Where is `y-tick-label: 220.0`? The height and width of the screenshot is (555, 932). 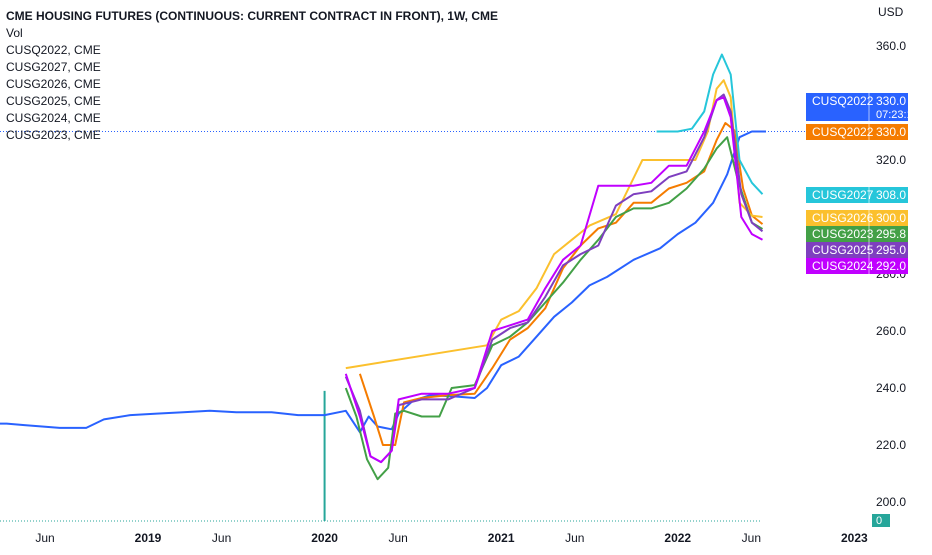
y-tick-label: 220.0 is located at coordinates (891, 445).